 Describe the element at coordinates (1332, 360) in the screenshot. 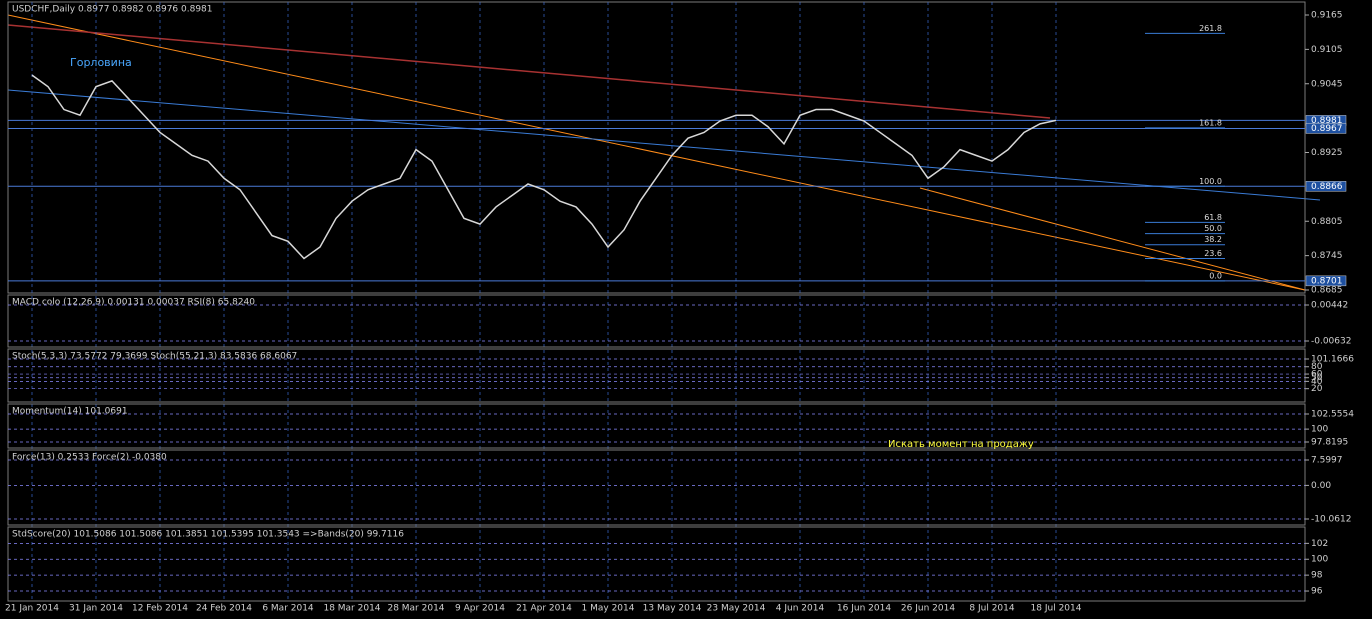

I see `y-tick-label: 101.1666` at that location.